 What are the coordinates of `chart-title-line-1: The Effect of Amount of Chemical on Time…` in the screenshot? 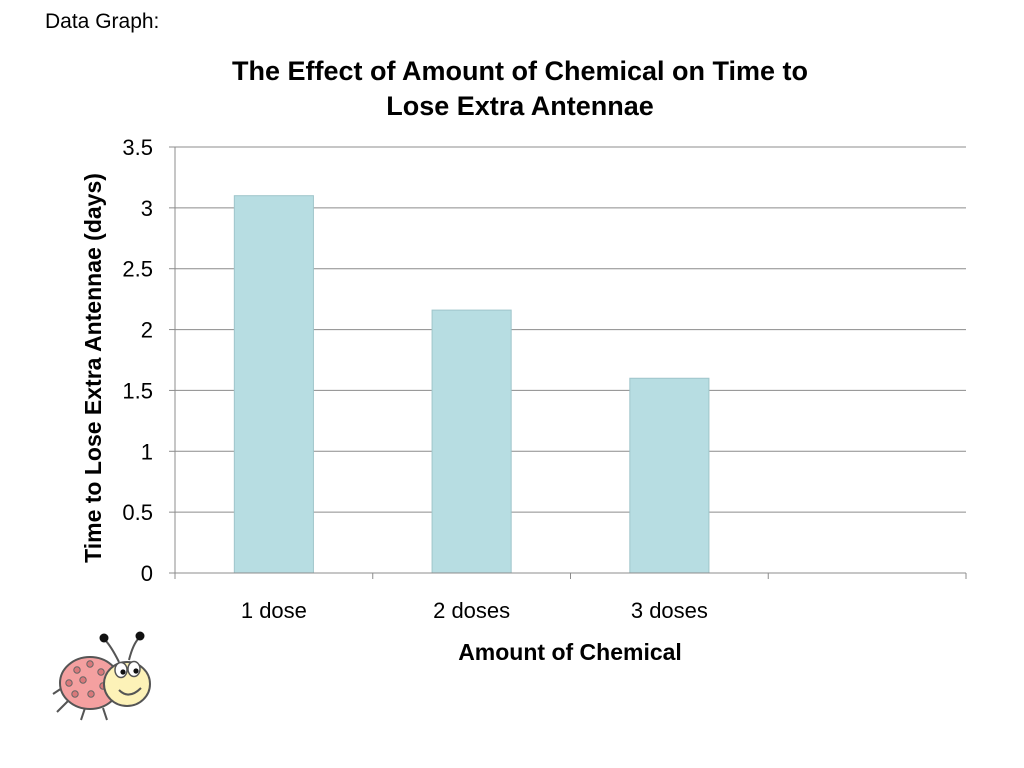 It's located at (520, 71).